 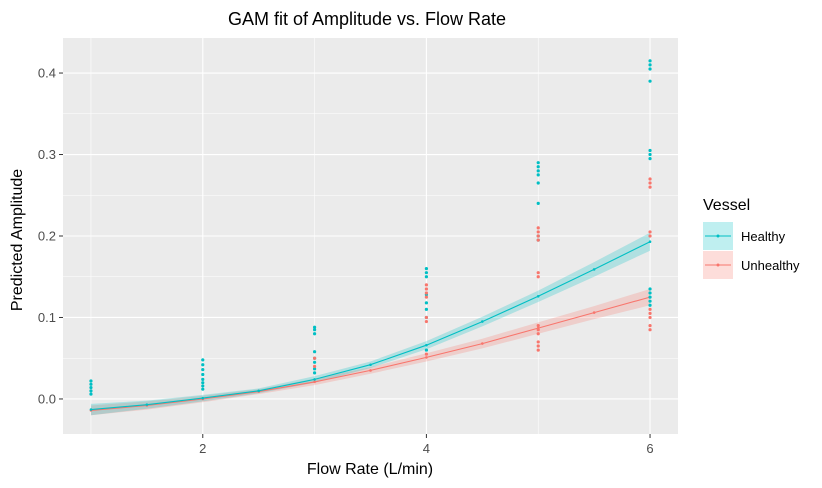 What do you see at coordinates (367, 19) in the screenshot?
I see `chart-title: GAM fit of Amplitude vs. Flow Rate` at bounding box center [367, 19].